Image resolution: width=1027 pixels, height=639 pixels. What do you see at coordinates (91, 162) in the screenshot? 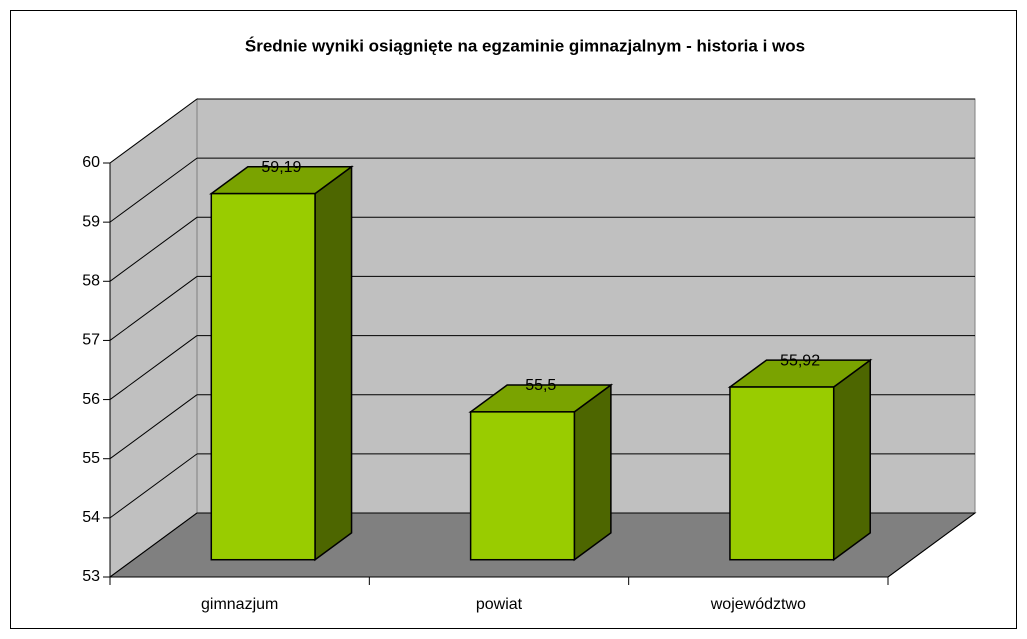
I see `y-tick-label: 60` at bounding box center [91, 162].